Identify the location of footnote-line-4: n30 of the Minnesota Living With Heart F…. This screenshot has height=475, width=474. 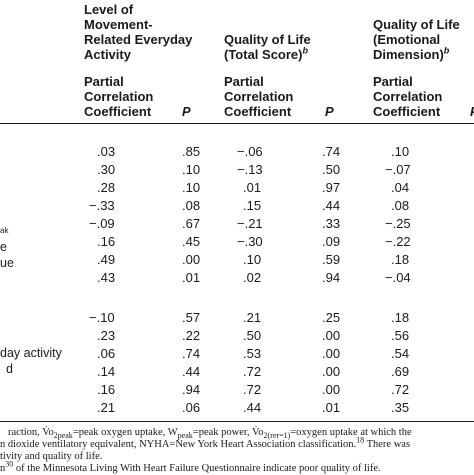
(190, 467).